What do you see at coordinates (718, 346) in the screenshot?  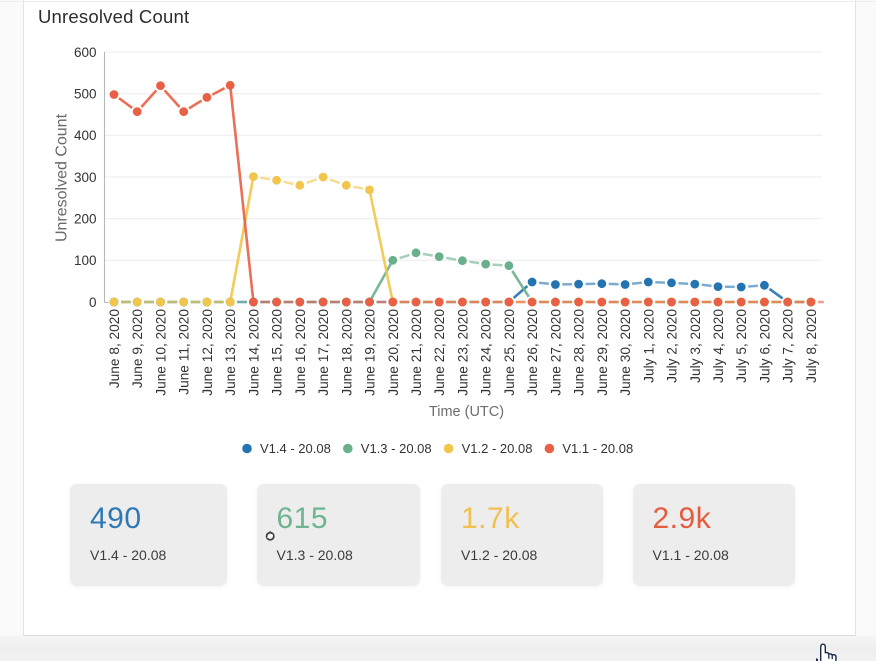 I see `svg-text: July 4, 2020` at bounding box center [718, 346].